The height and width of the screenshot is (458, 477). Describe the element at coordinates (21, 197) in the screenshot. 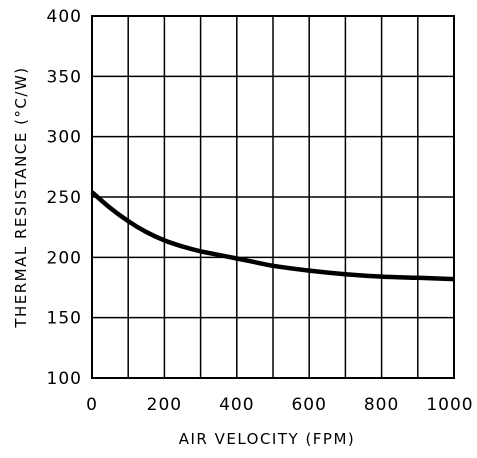

I see `y-axis-label: THERMAL RESISTANCE (°C/W)` at that location.